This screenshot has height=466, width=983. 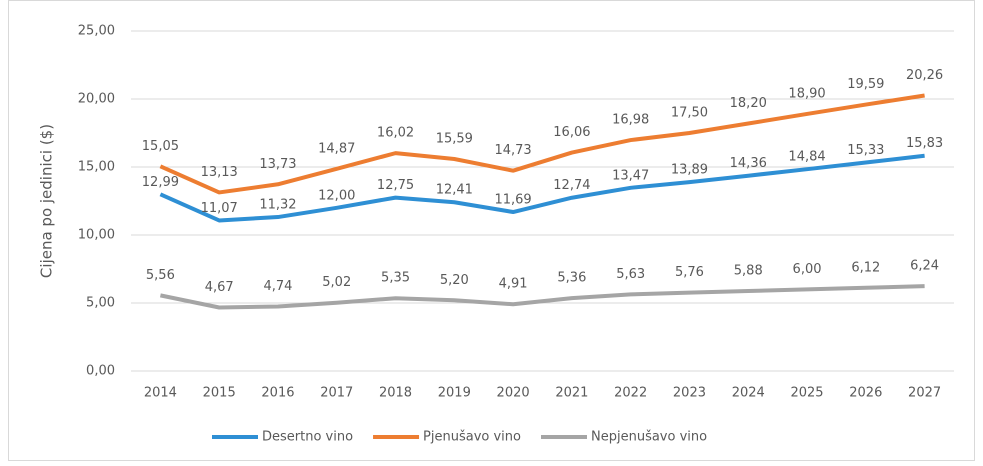 I want to click on data-label: 11,32, so click(x=277, y=205).